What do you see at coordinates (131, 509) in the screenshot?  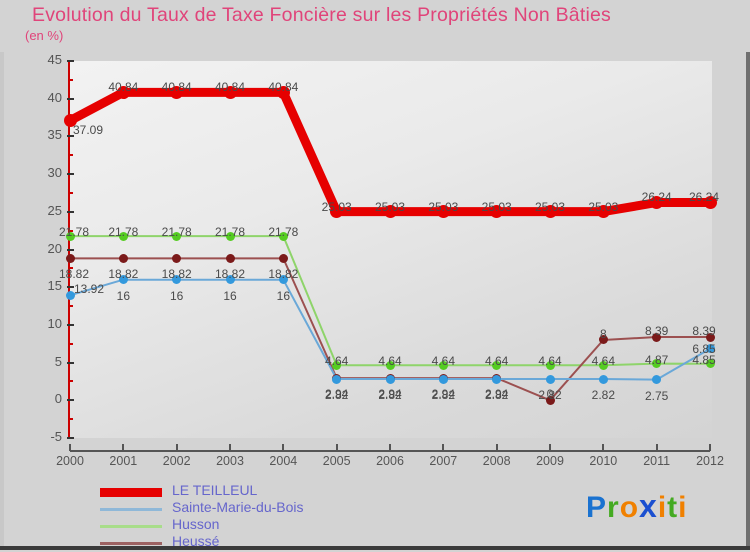 I see `legend-swatch` at bounding box center [131, 509].